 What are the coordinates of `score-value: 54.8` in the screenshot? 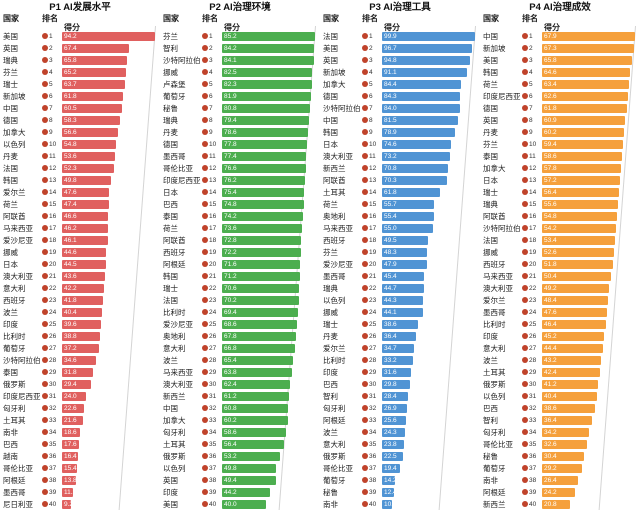 It's located at (550, 216).